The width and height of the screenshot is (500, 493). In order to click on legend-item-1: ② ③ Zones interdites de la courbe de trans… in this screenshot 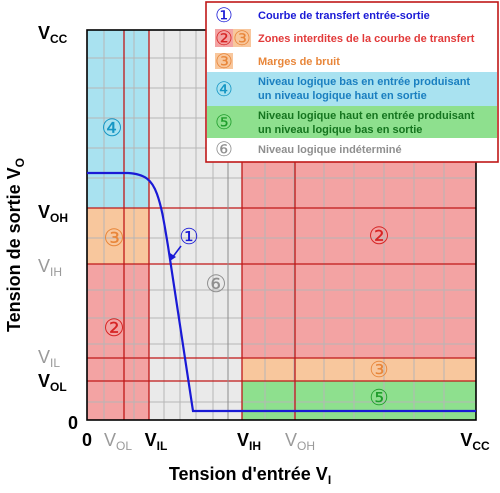, I will do `click(345, 39)`.